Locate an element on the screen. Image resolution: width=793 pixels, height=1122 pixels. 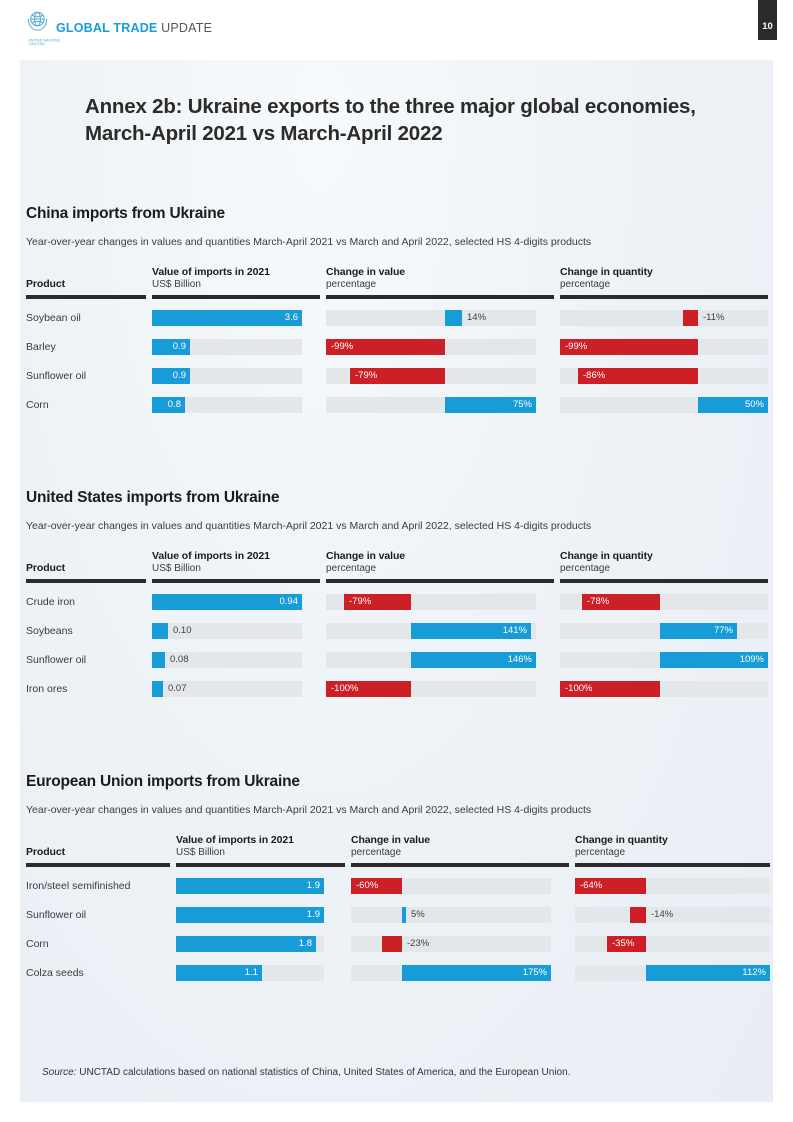
table-row: Sunflower oil 0.9 -79% -86% is located at coordinates (399, 375).